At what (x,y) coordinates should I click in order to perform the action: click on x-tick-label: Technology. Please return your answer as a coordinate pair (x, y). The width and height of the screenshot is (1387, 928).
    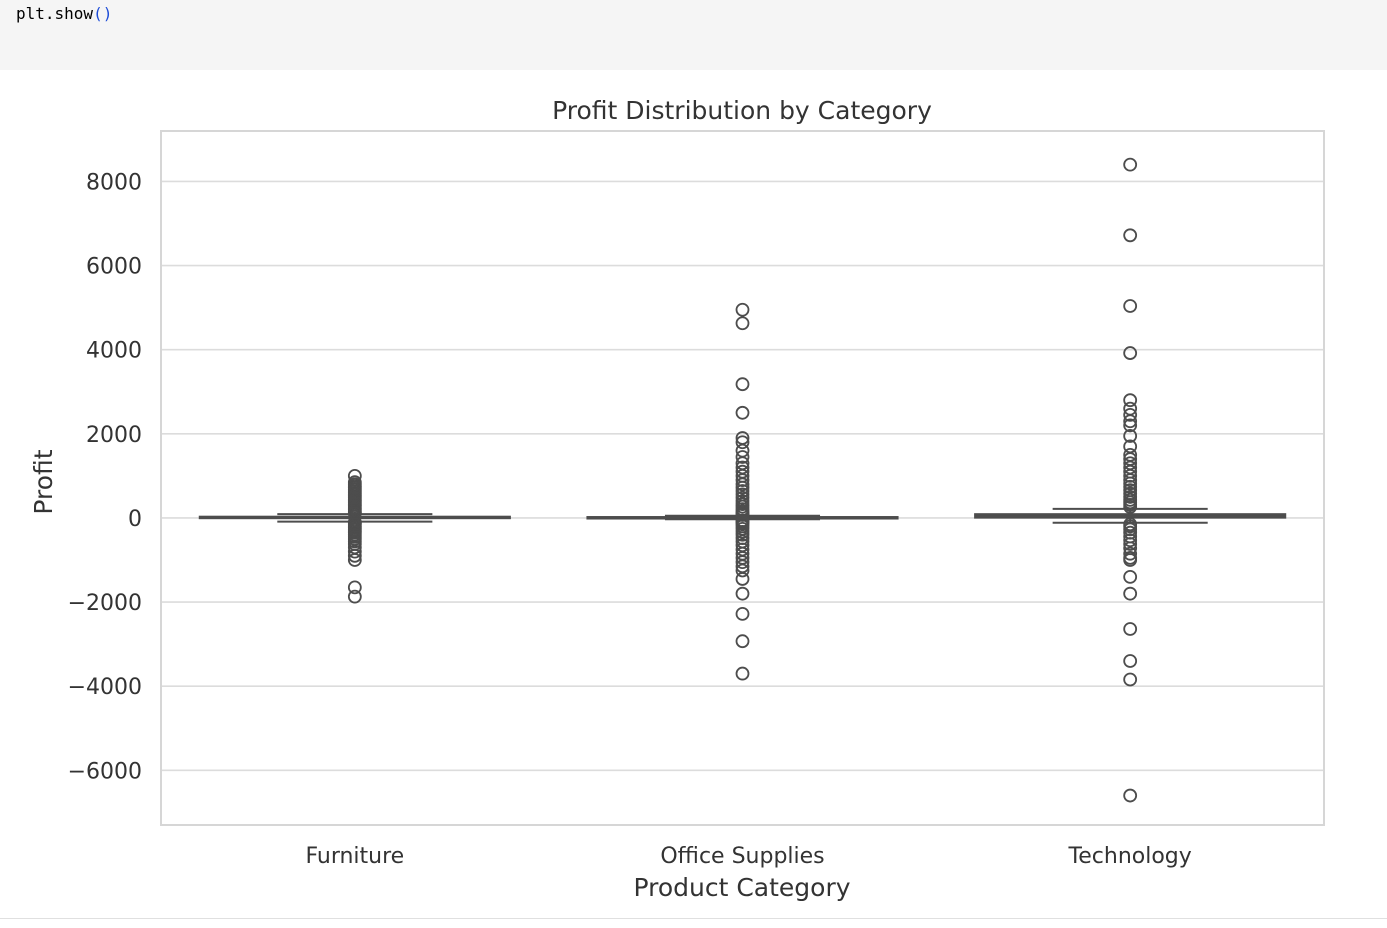
    Looking at the image, I should click on (1130, 856).